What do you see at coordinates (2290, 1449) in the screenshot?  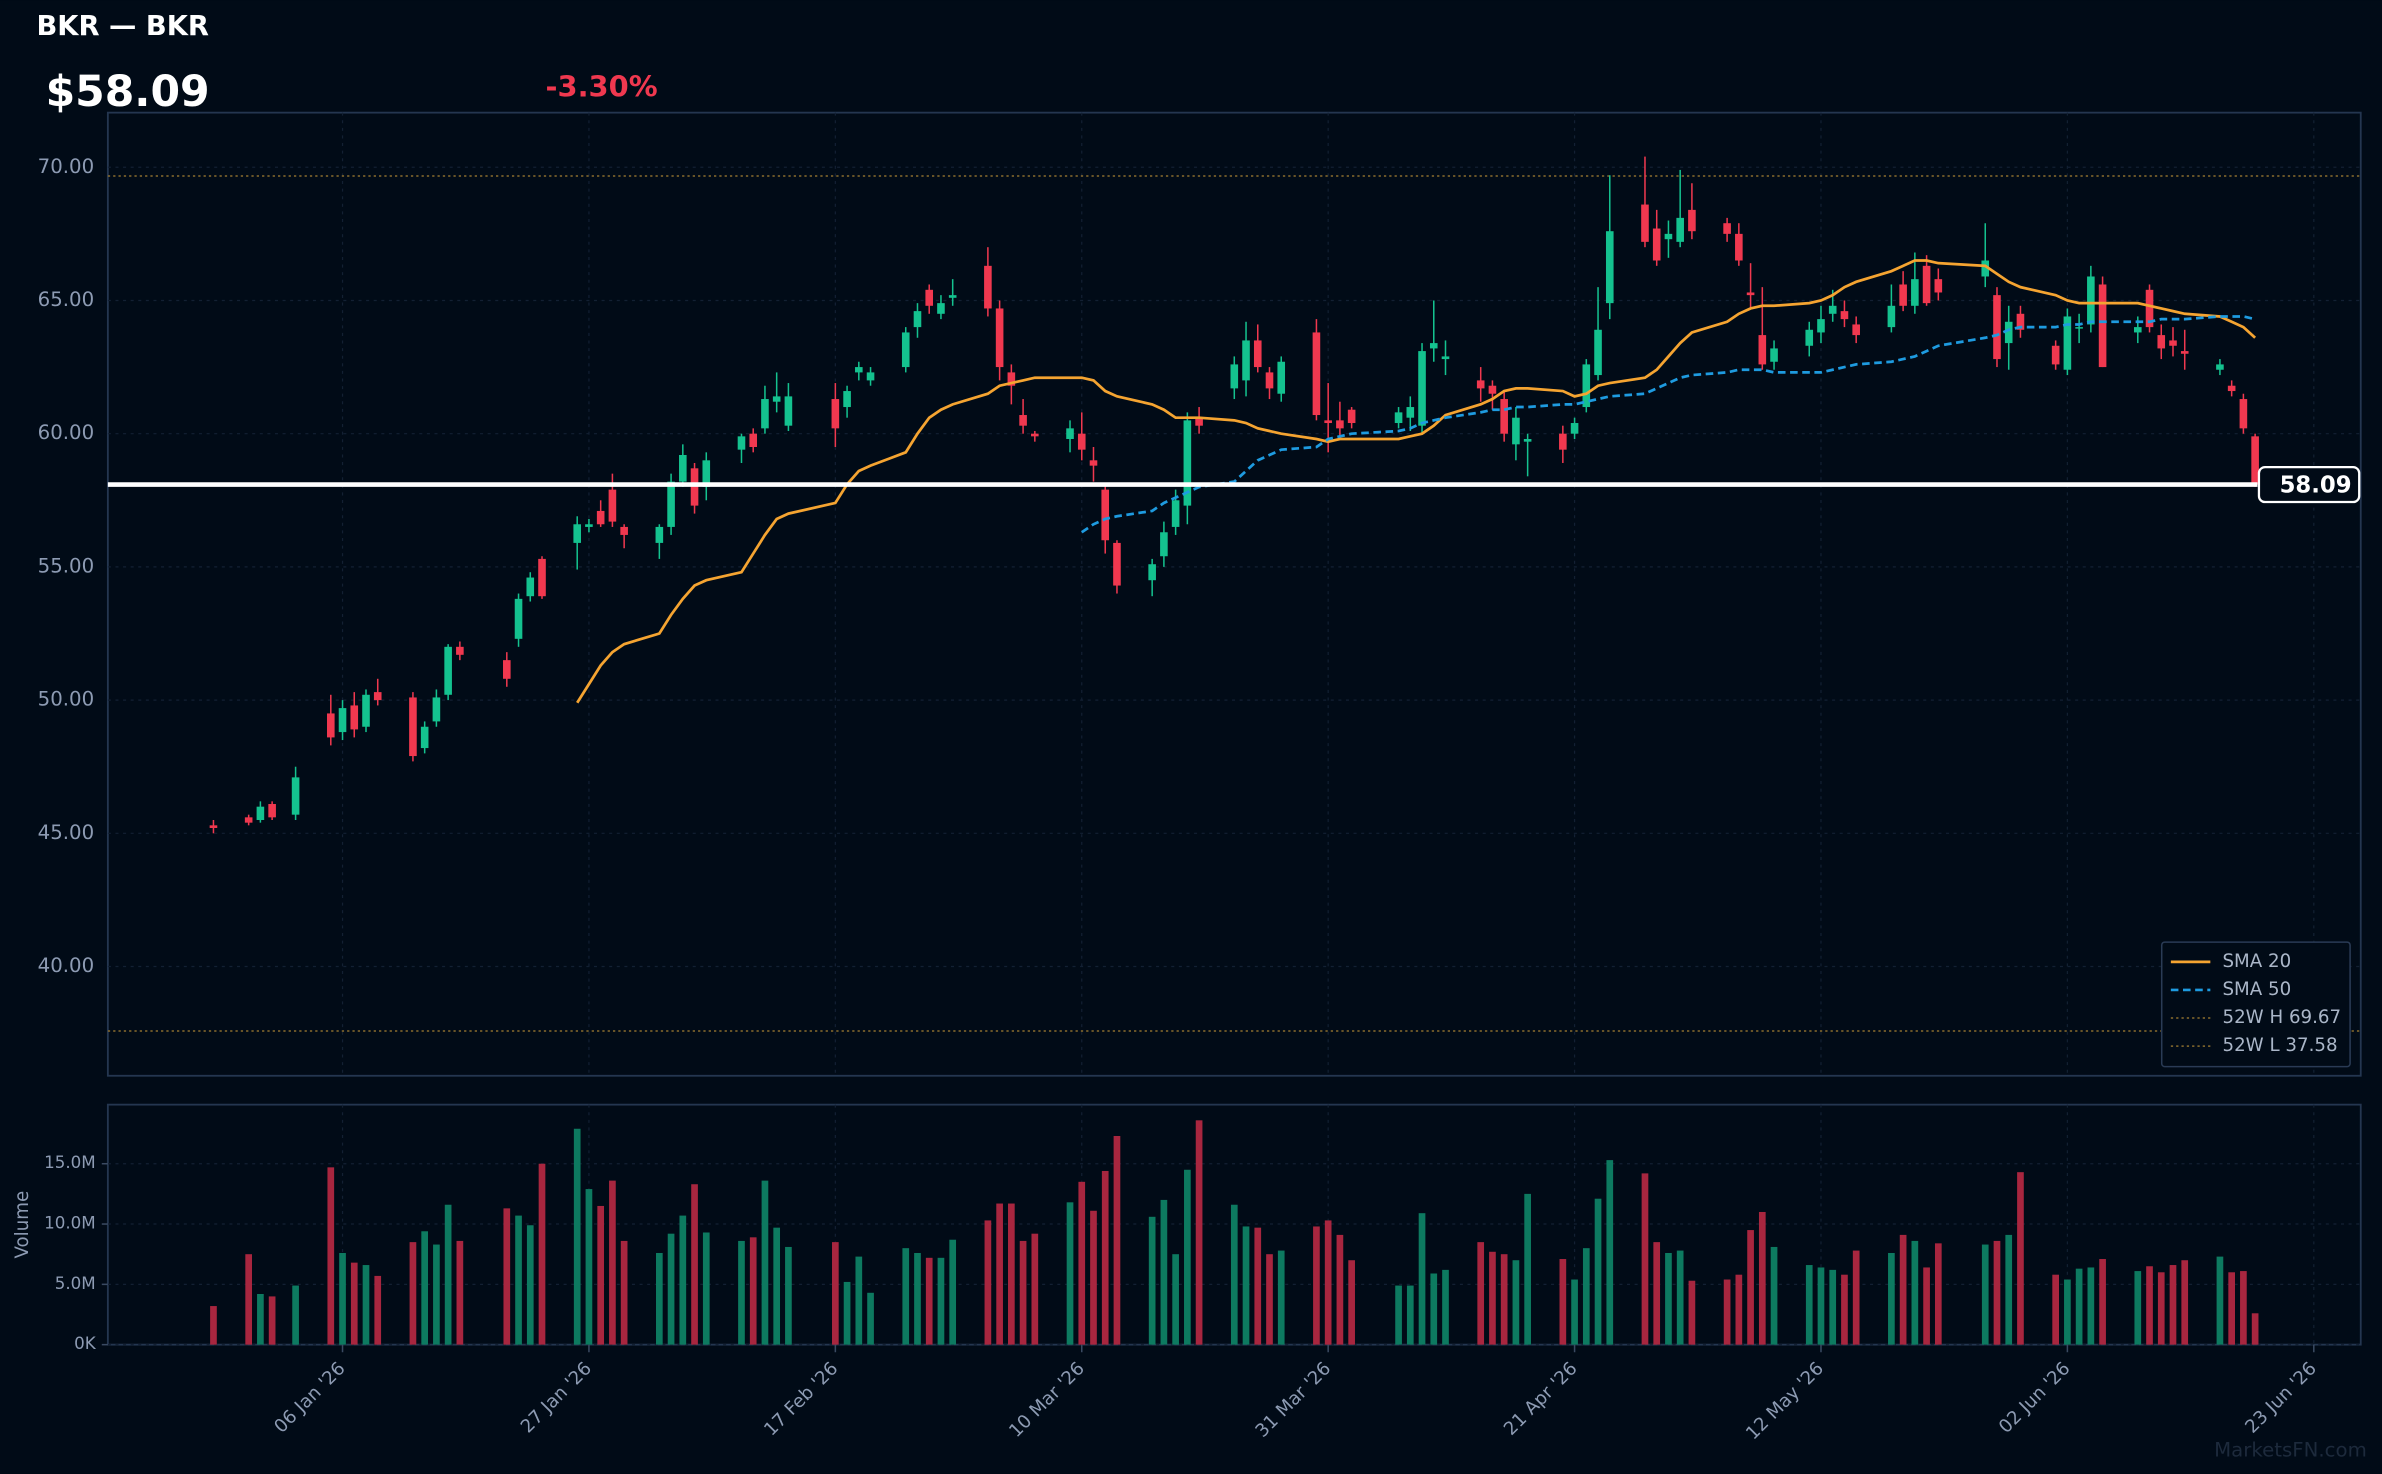 I see `watermark: MarketsFN.com` at bounding box center [2290, 1449].